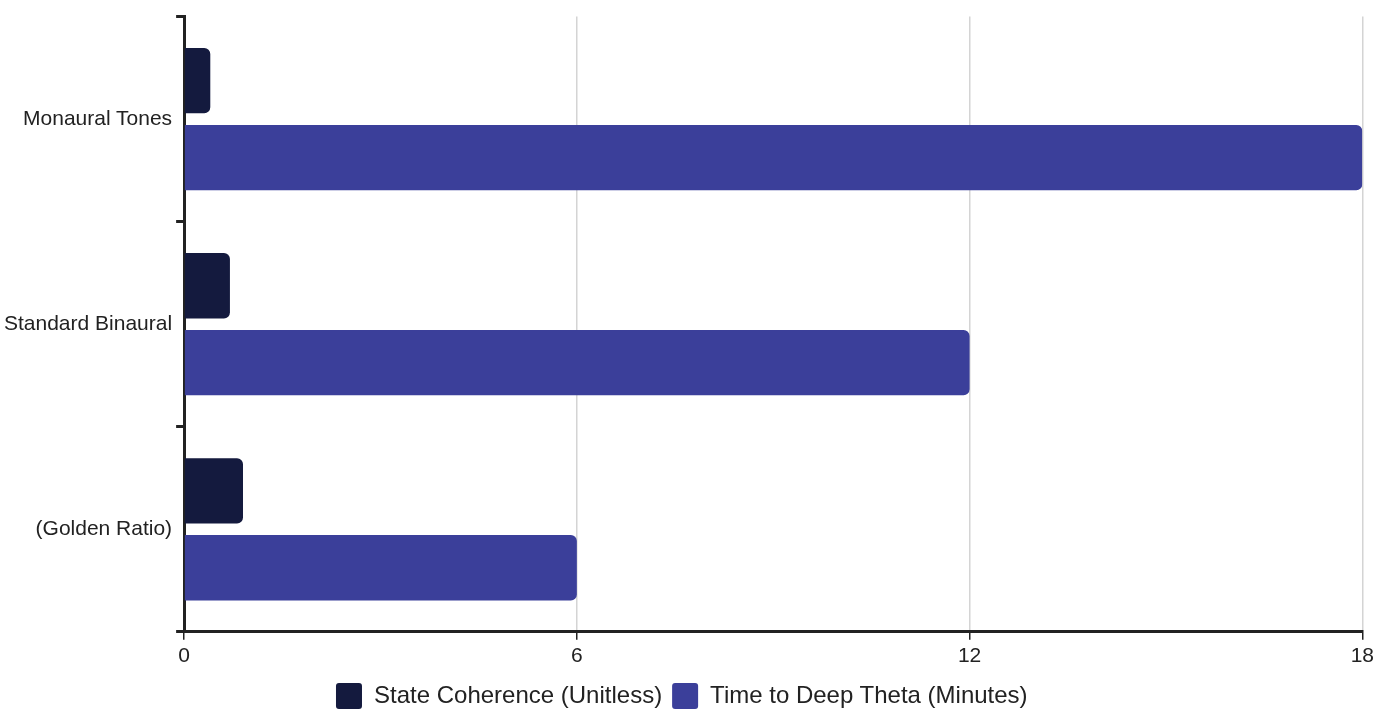 The image size is (1378, 719). I want to click on legend-label: Time to Deep Theta (Minutes), so click(869, 694).